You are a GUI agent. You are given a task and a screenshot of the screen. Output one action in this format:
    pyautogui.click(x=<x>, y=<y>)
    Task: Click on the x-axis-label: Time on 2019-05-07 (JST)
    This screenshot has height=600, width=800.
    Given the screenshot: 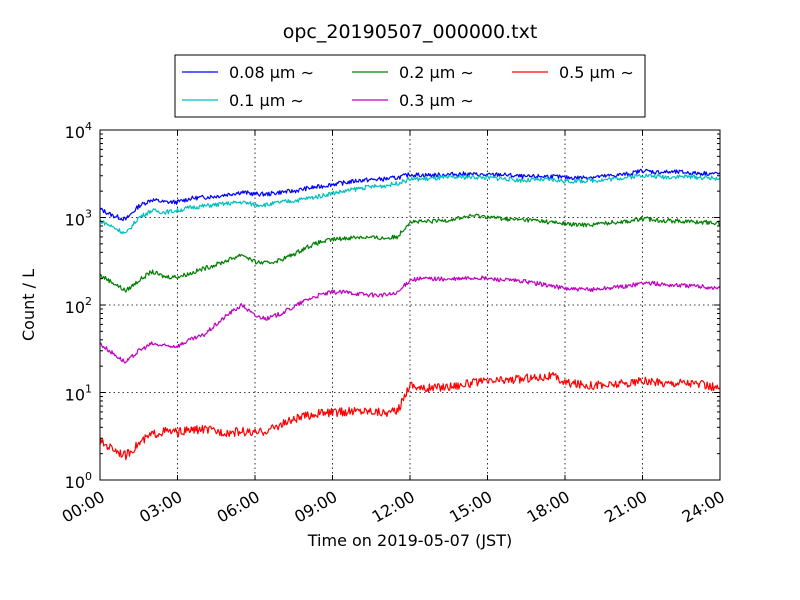 What is the action you would take?
    pyautogui.click(x=409, y=540)
    